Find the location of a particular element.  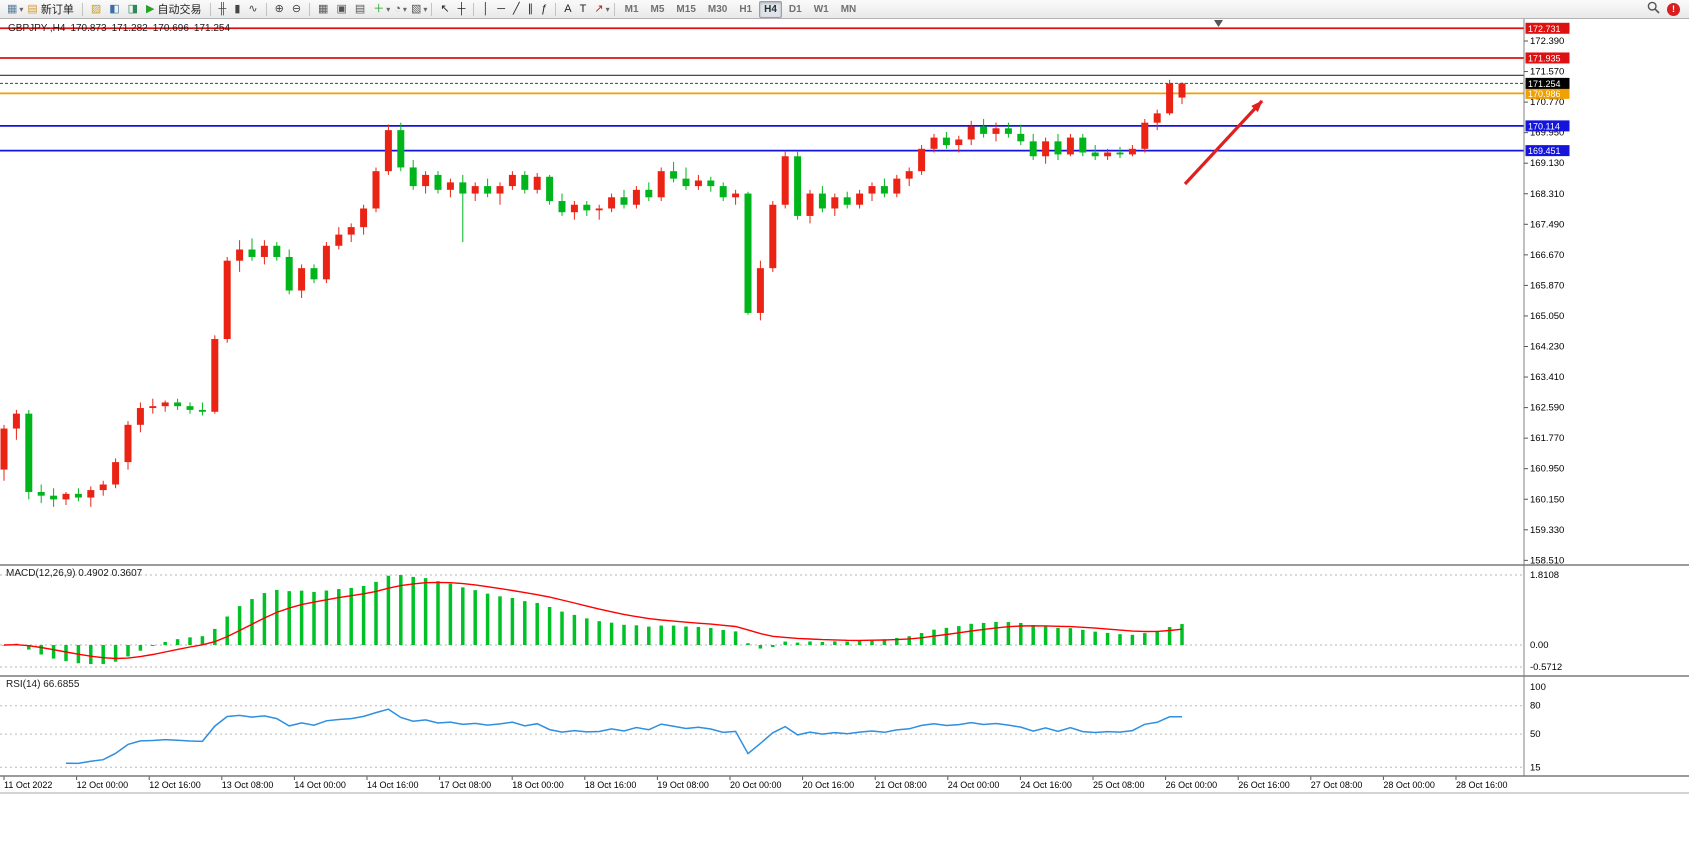

text-icon: A is located at coordinates (567, 9).